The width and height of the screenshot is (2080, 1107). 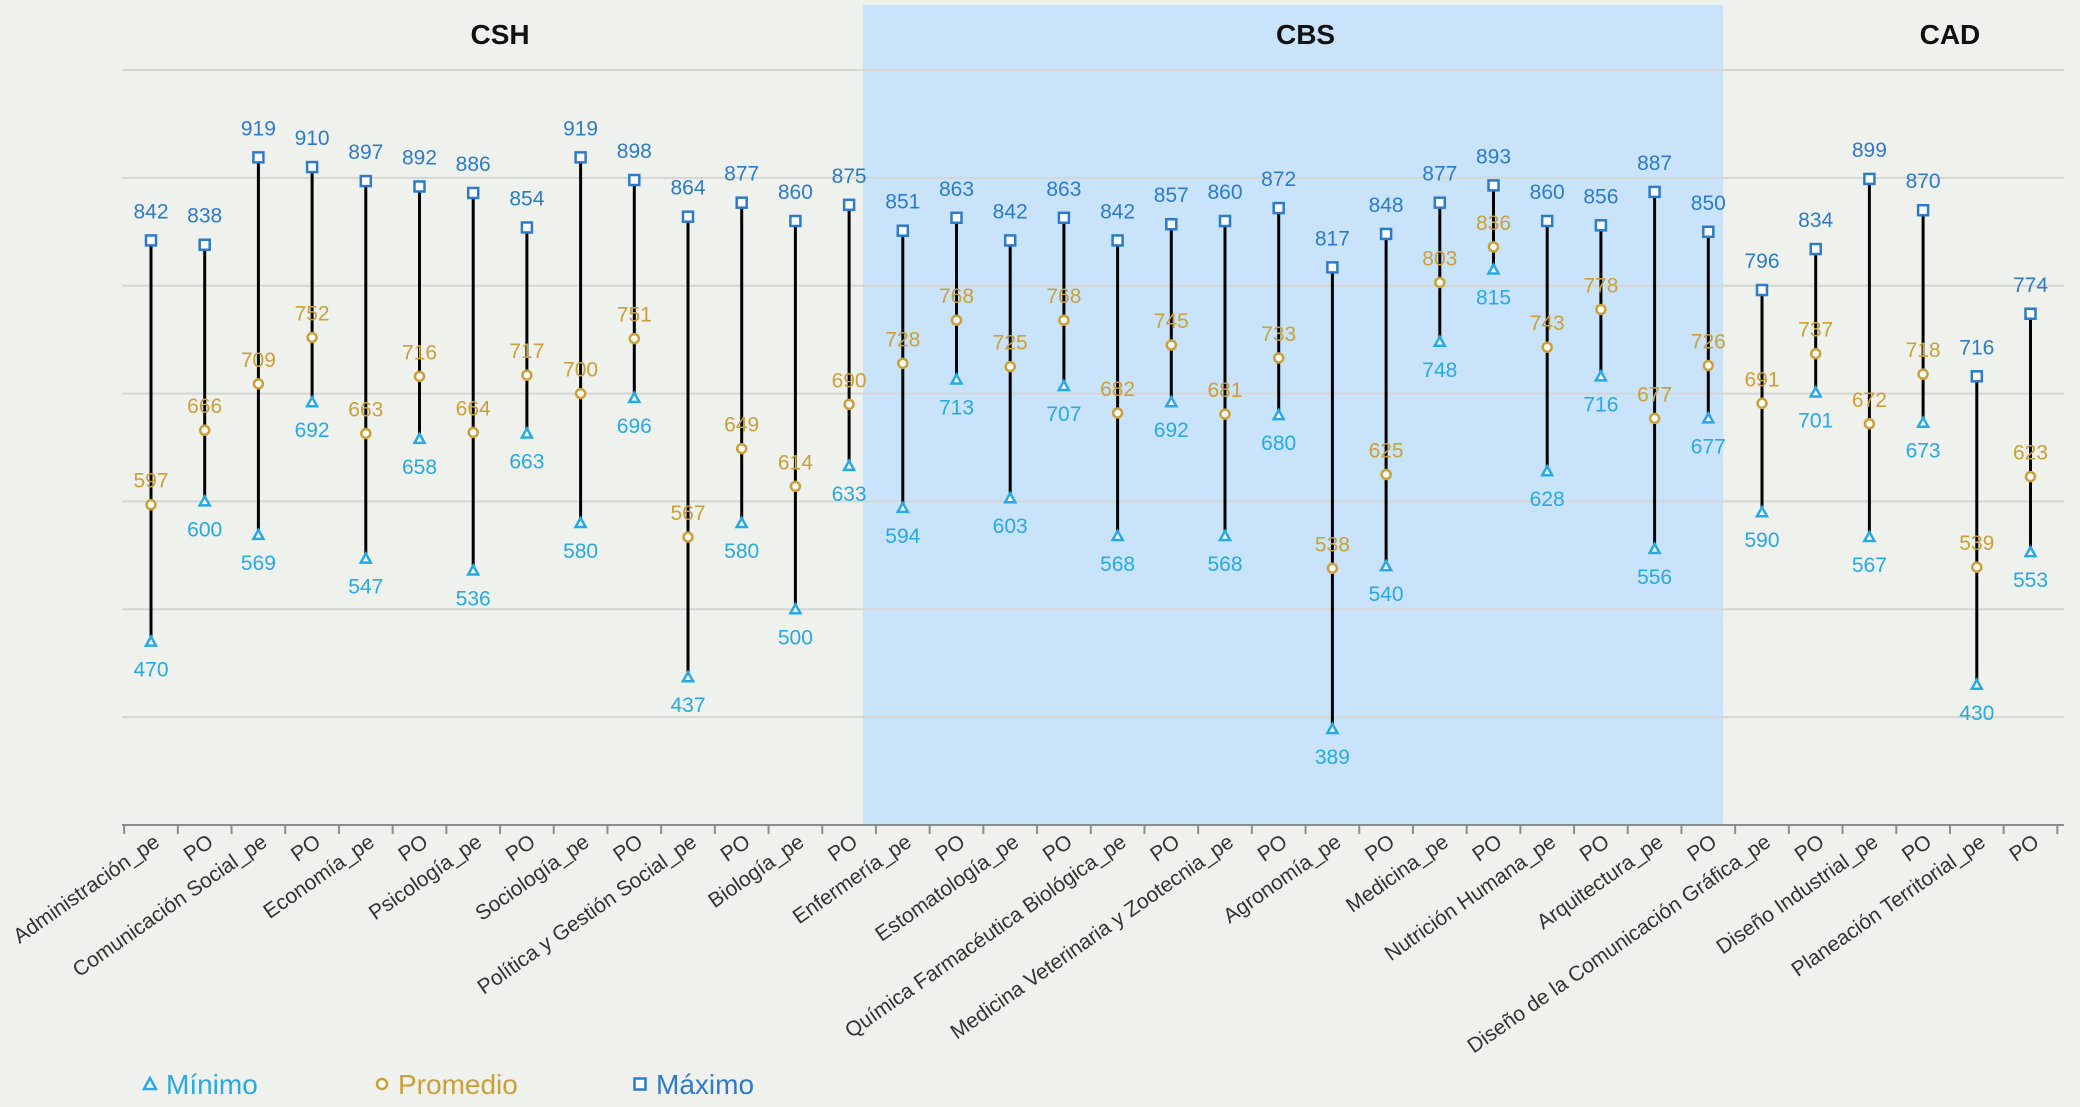 I want to click on min-label: 567, so click(x=1869, y=565).